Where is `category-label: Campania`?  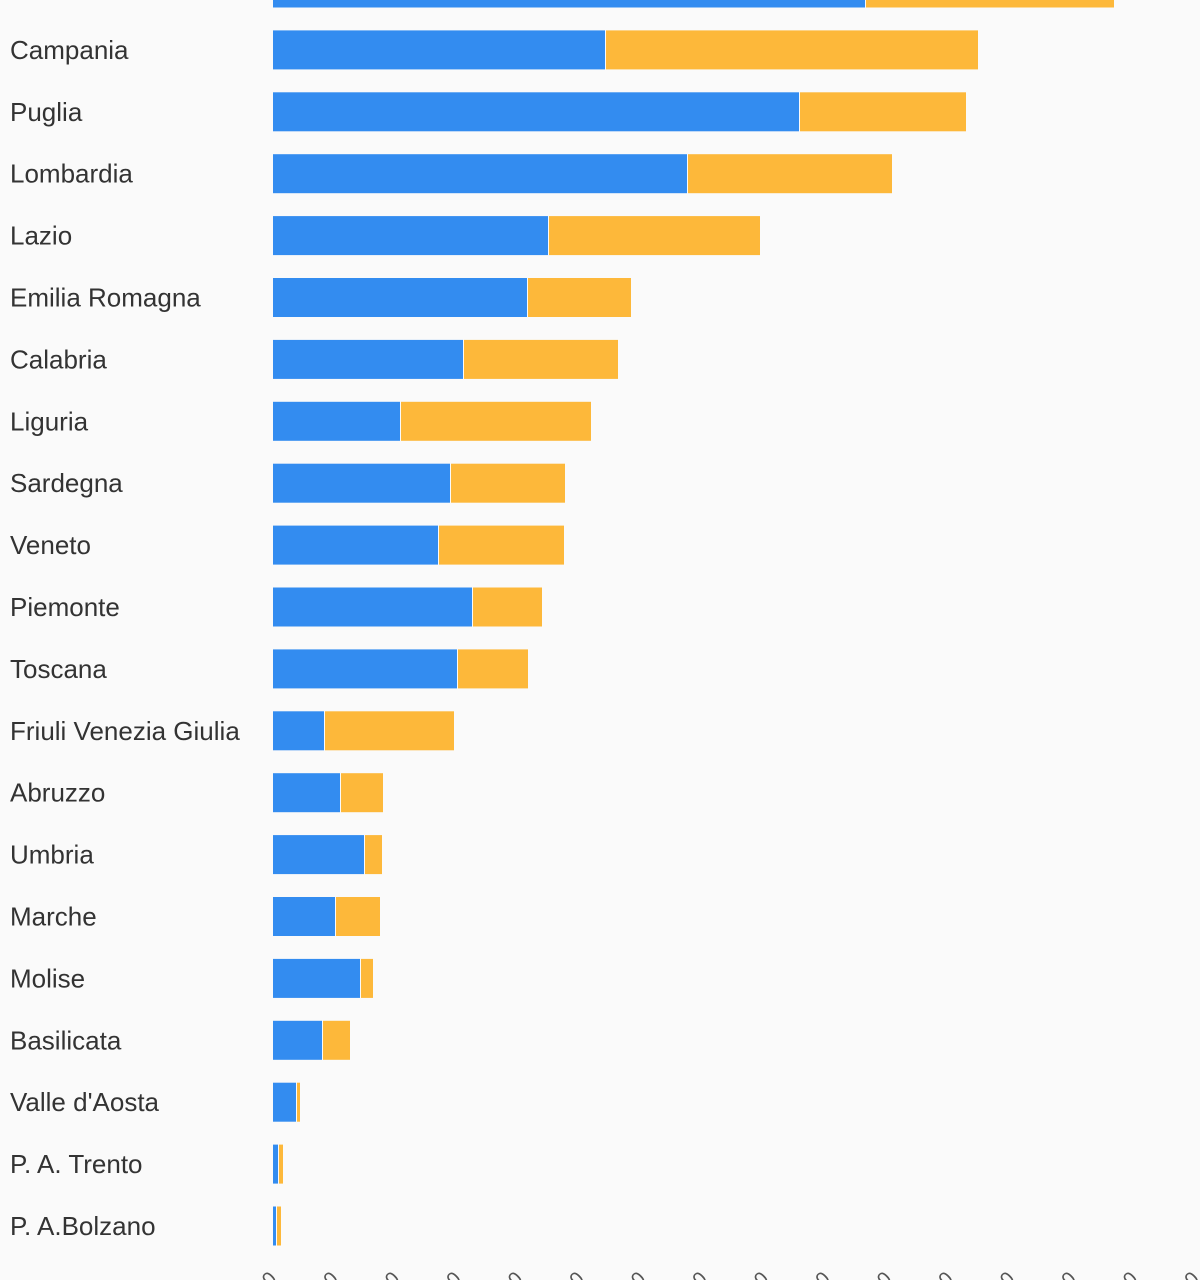 category-label: Campania is located at coordinates (69, 50).